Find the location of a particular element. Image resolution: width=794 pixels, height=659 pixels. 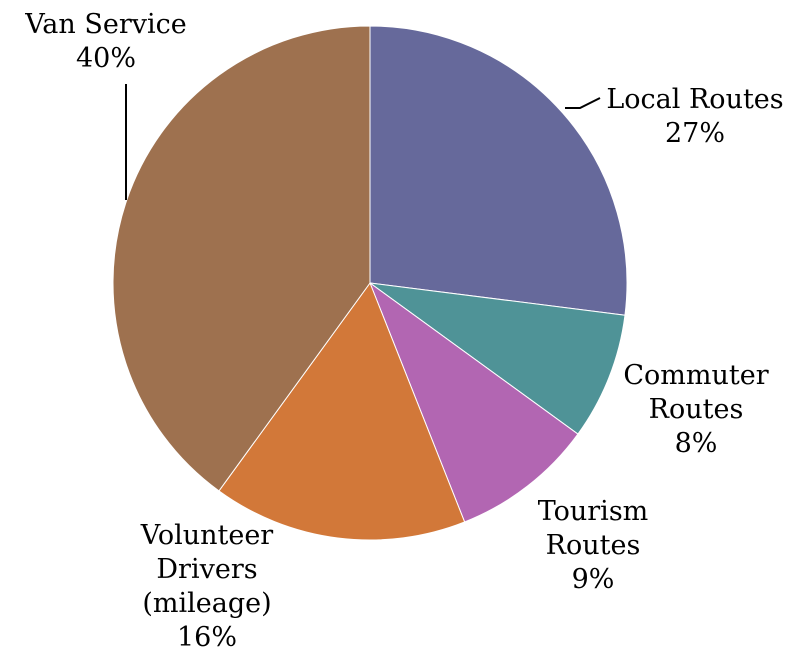

slice-value-label: 40% is located at coordinates (106, 58).